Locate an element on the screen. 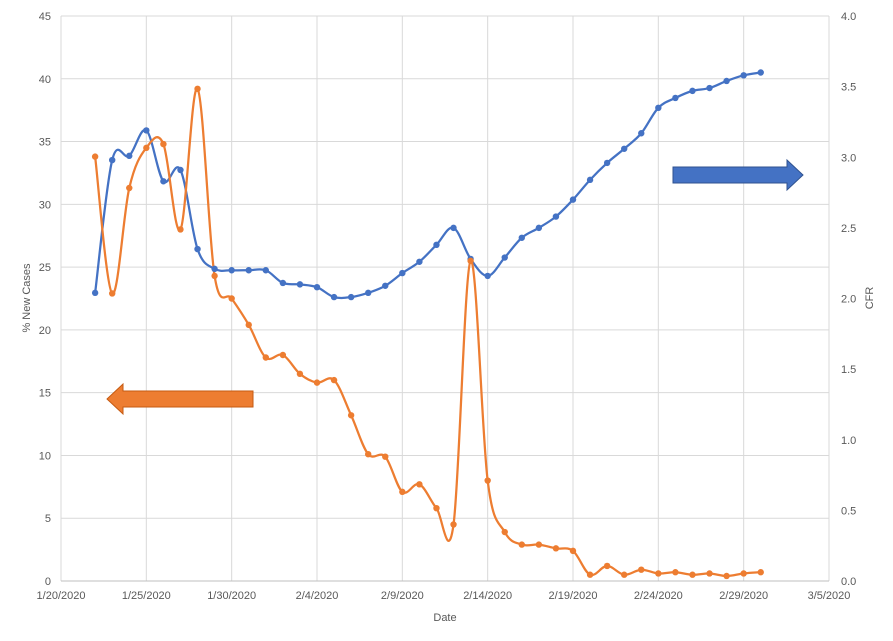  right-arrow-icon is located at coordinates (738, 175).